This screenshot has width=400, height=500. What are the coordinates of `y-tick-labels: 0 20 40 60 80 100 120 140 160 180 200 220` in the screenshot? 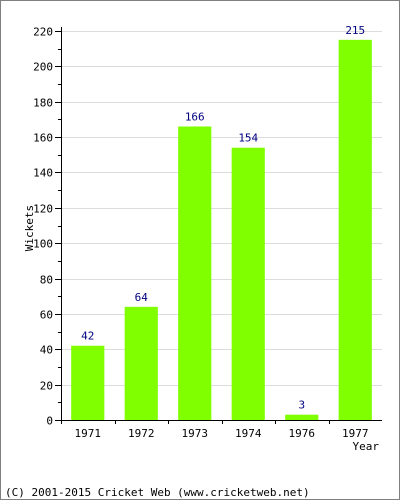 It's located at (43, 227).